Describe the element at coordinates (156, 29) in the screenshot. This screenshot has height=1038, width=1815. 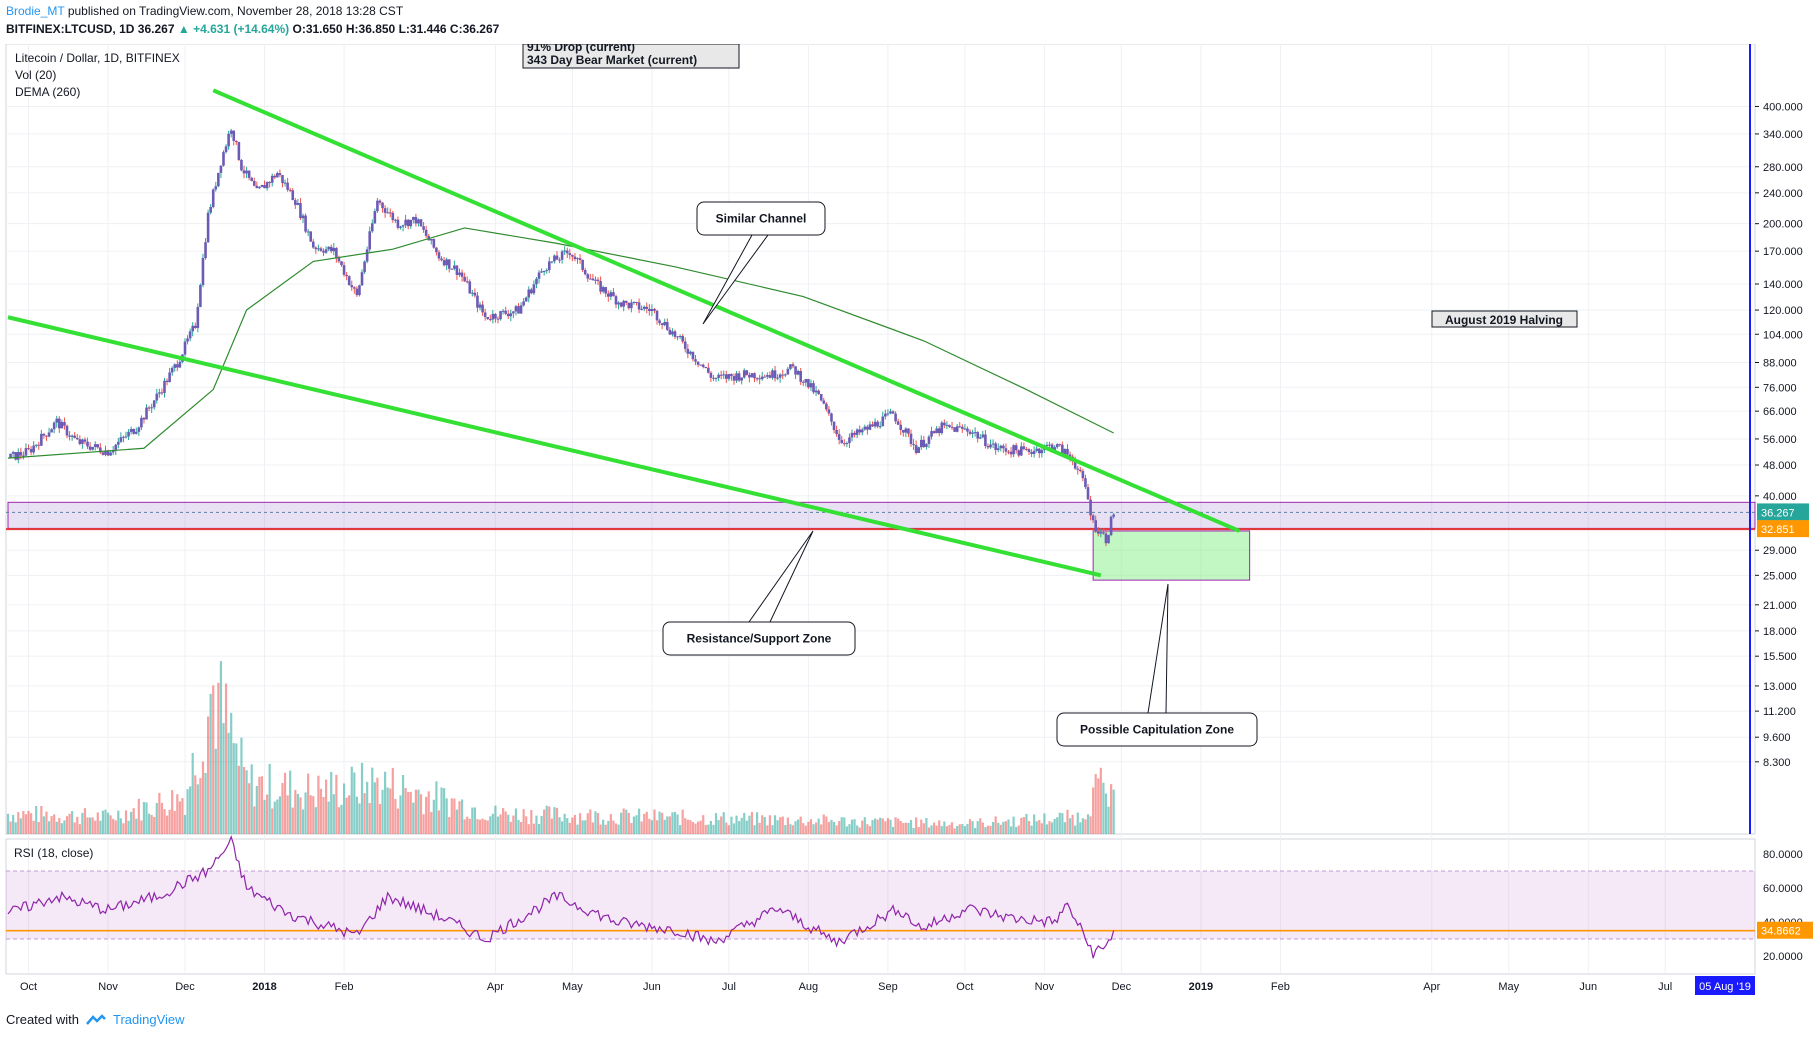
I see `last-price: 36.267` at that location.